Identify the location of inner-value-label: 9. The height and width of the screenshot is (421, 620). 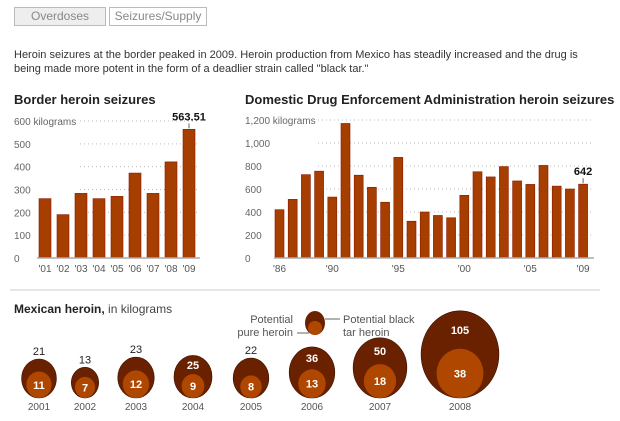
(193, 387).